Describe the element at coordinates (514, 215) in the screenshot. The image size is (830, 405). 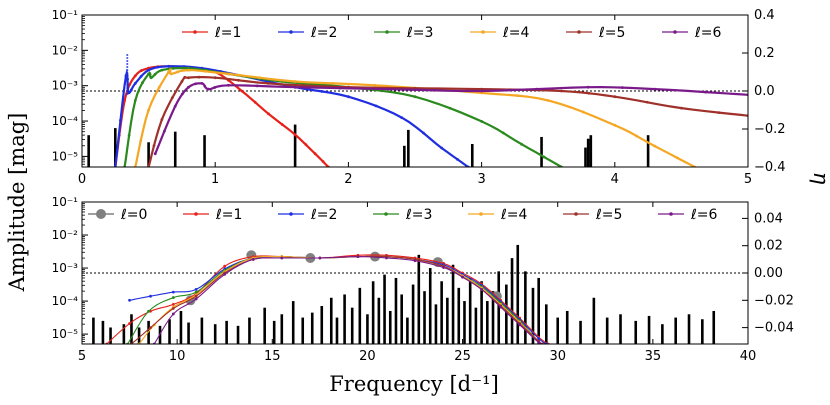
I see `legend-label: ℓ=4` at that location.